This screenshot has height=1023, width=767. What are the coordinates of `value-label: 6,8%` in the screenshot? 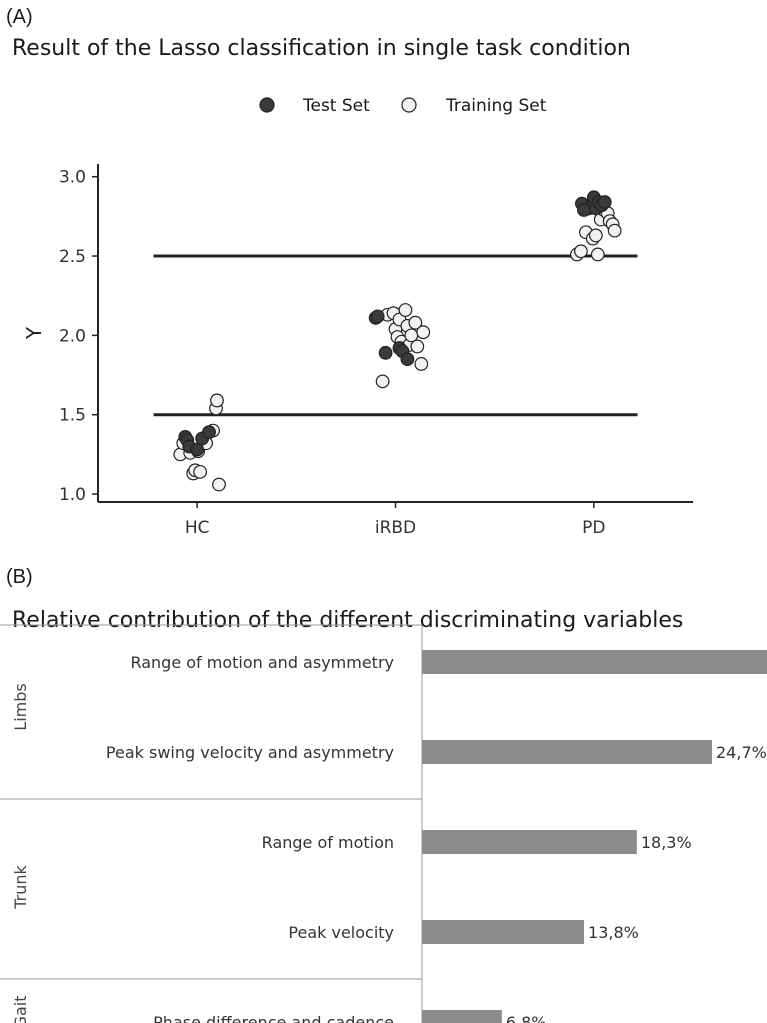 It's located at (526, 1018).